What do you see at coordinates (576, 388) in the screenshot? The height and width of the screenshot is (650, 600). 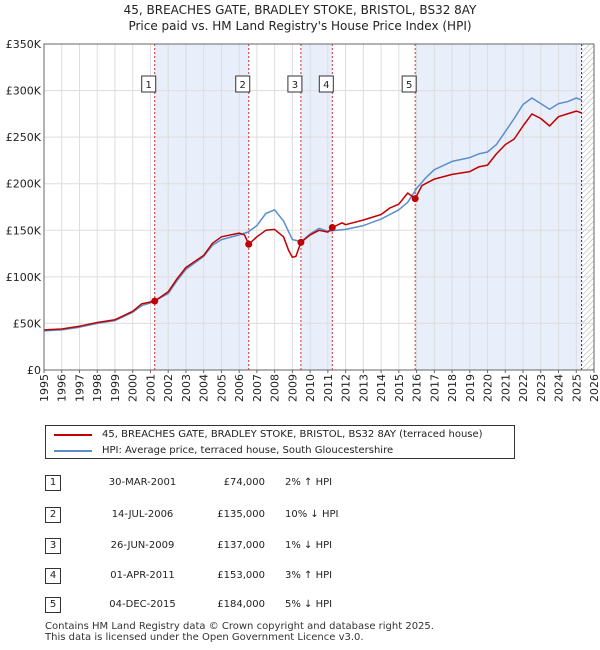 I see `x-tick-label: 2025` at bounding box center [576, 388].